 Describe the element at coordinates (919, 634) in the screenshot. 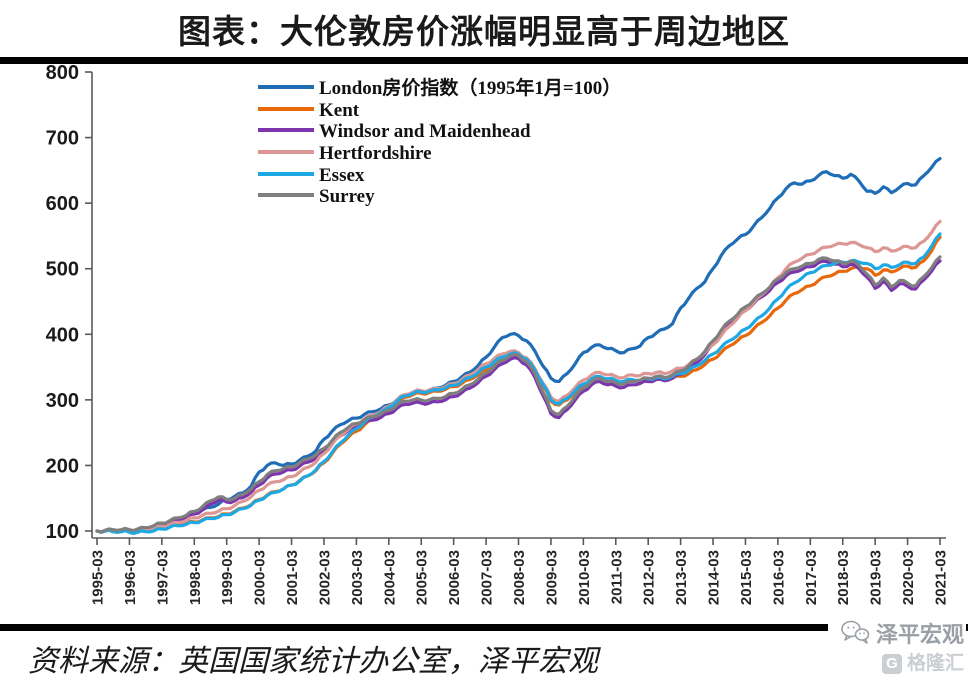

I see `wechat-account-name: 泽平宏观` at that location.